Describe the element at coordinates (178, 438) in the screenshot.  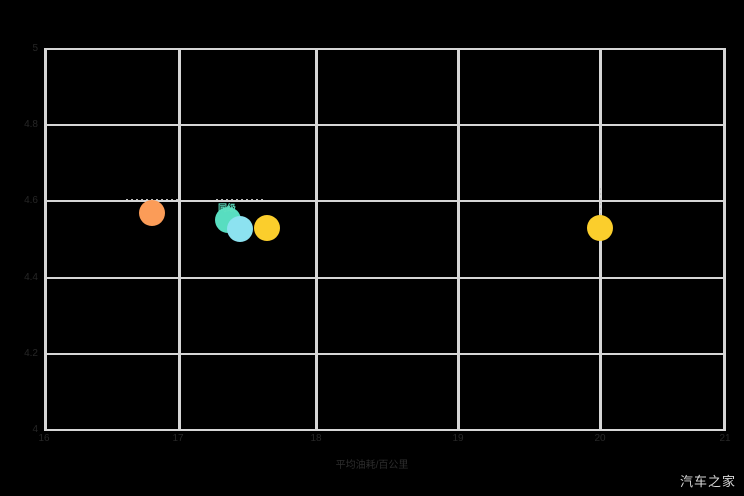
I see `x-tick-1: 17` at that location.